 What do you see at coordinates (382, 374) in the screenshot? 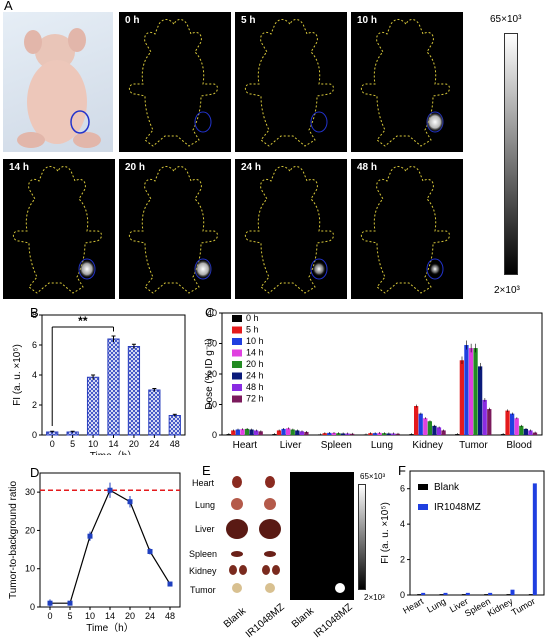
I see `chart-c-frame` at bounding box center [382, 374].